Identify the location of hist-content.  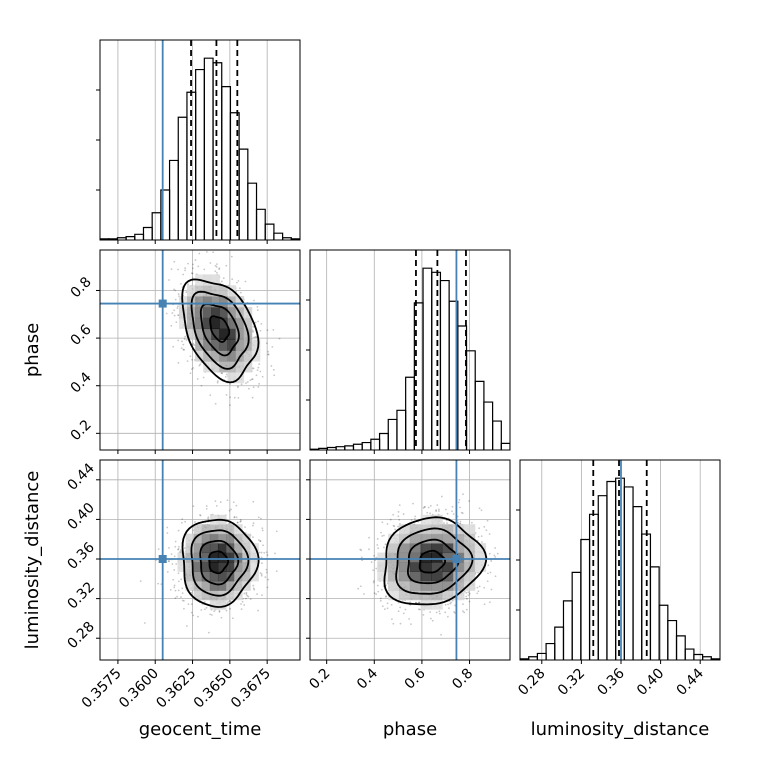
(620, 560).